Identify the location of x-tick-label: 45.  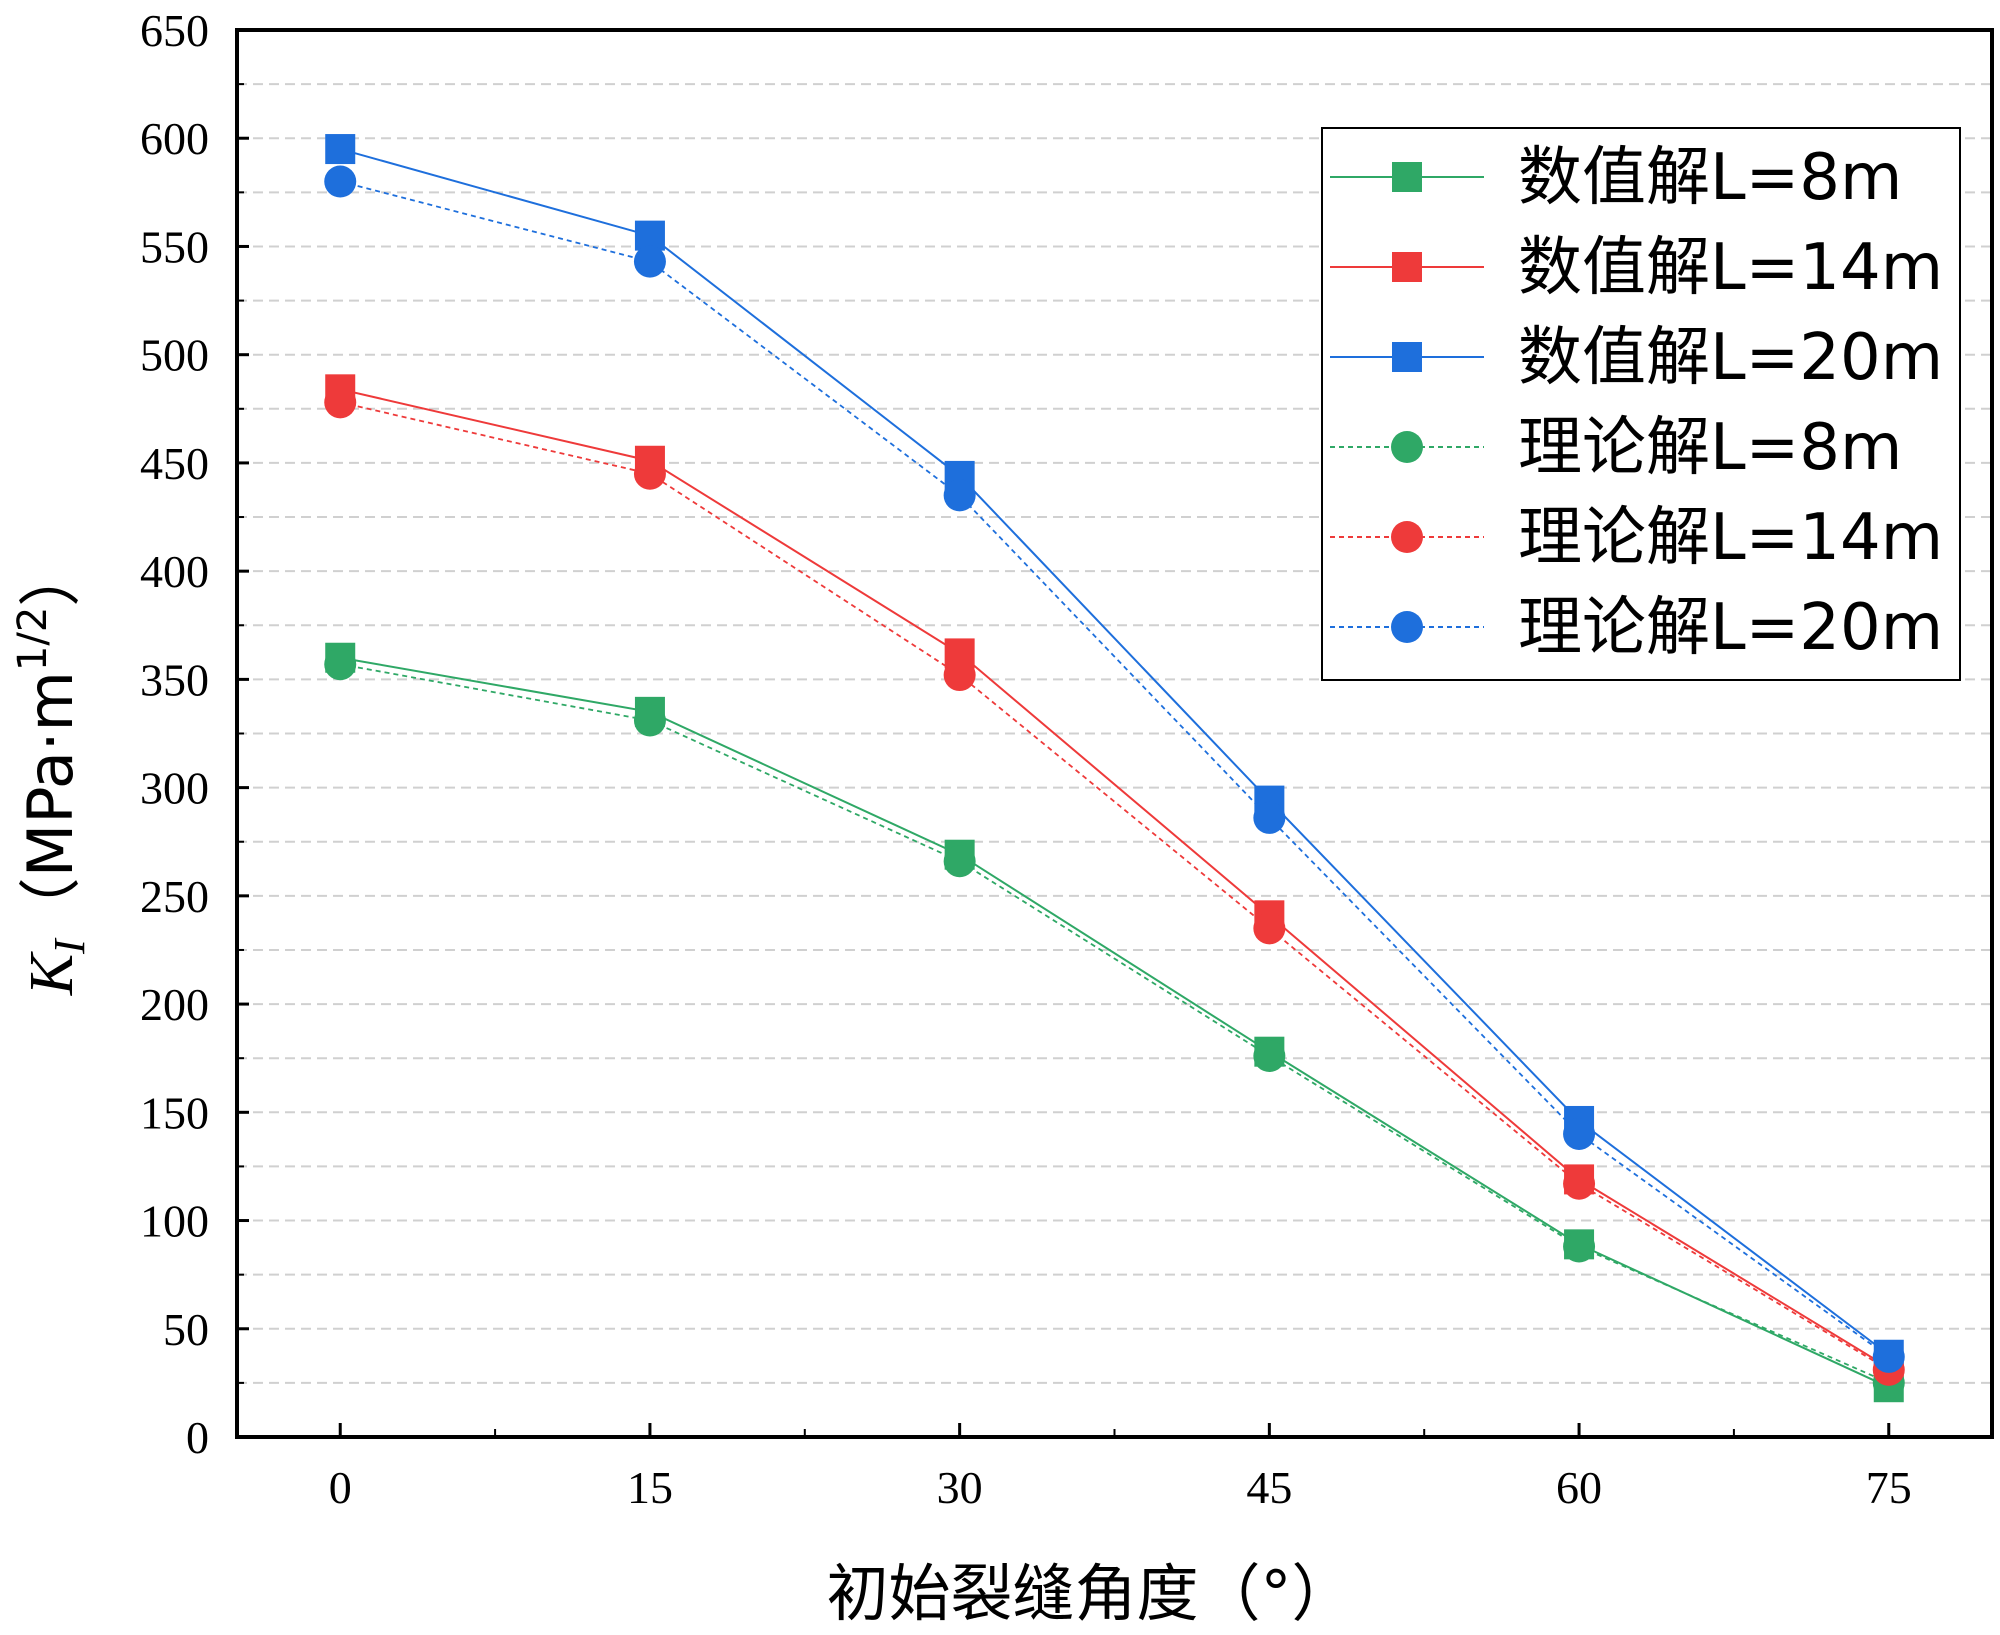
(1269, 1487).